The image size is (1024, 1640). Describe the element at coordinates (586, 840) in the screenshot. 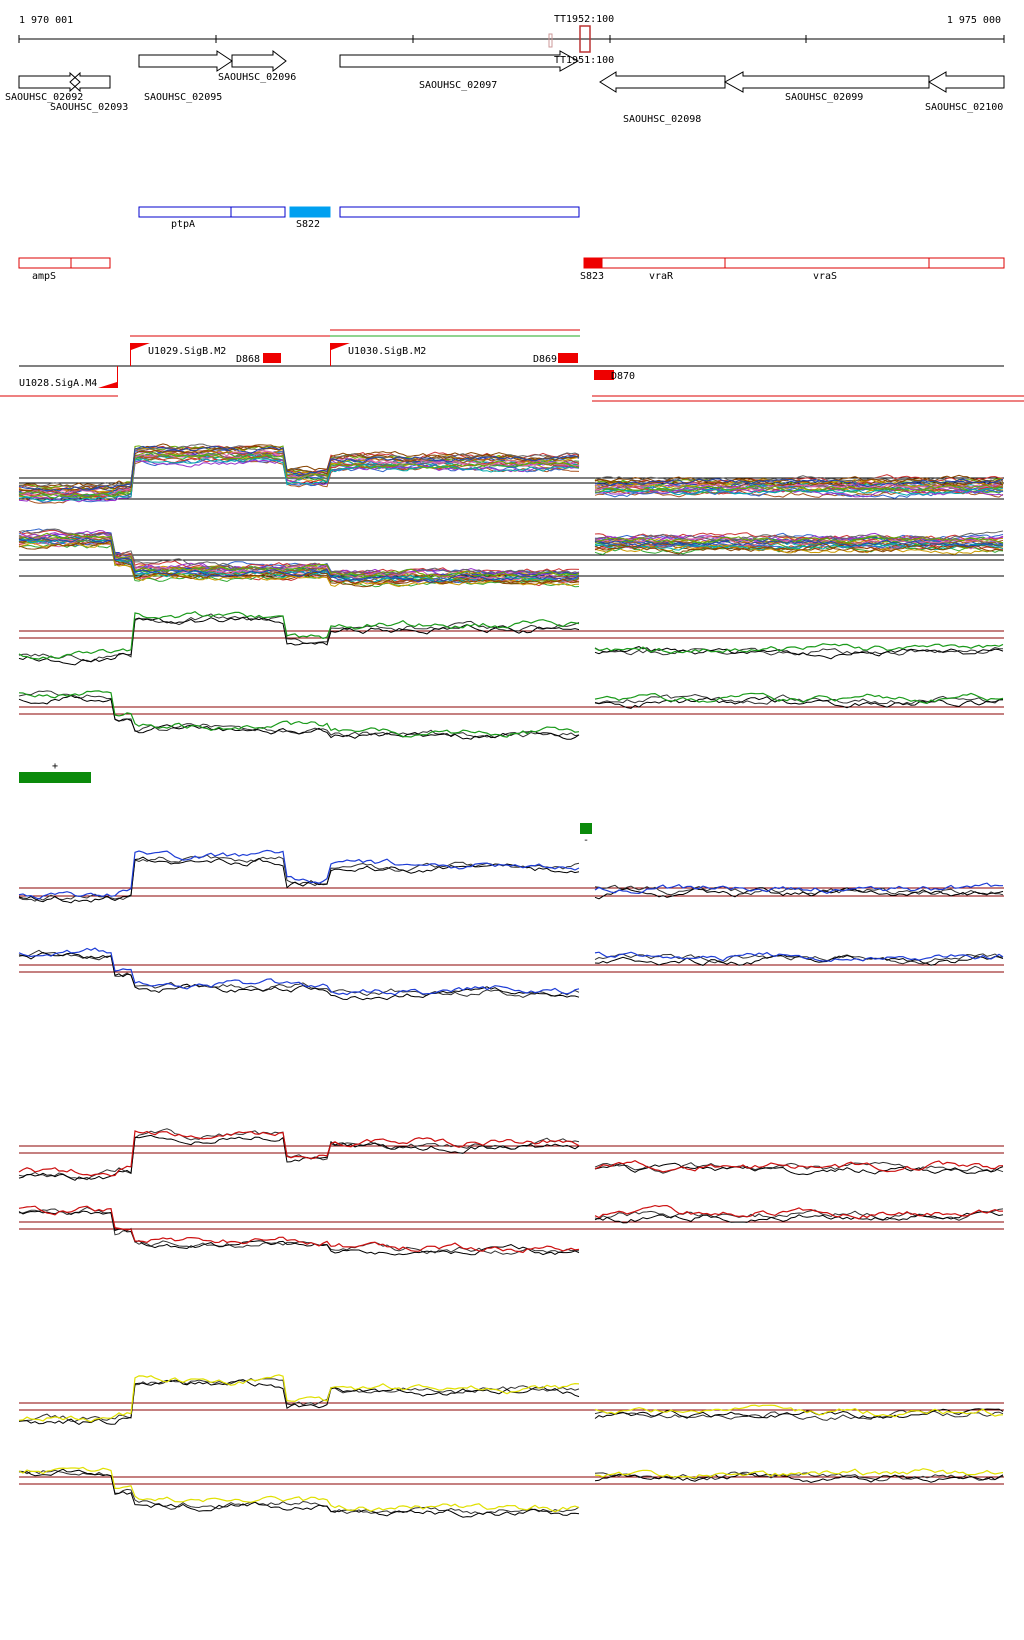

I see `minus-strand-marker-label: -` at that location.